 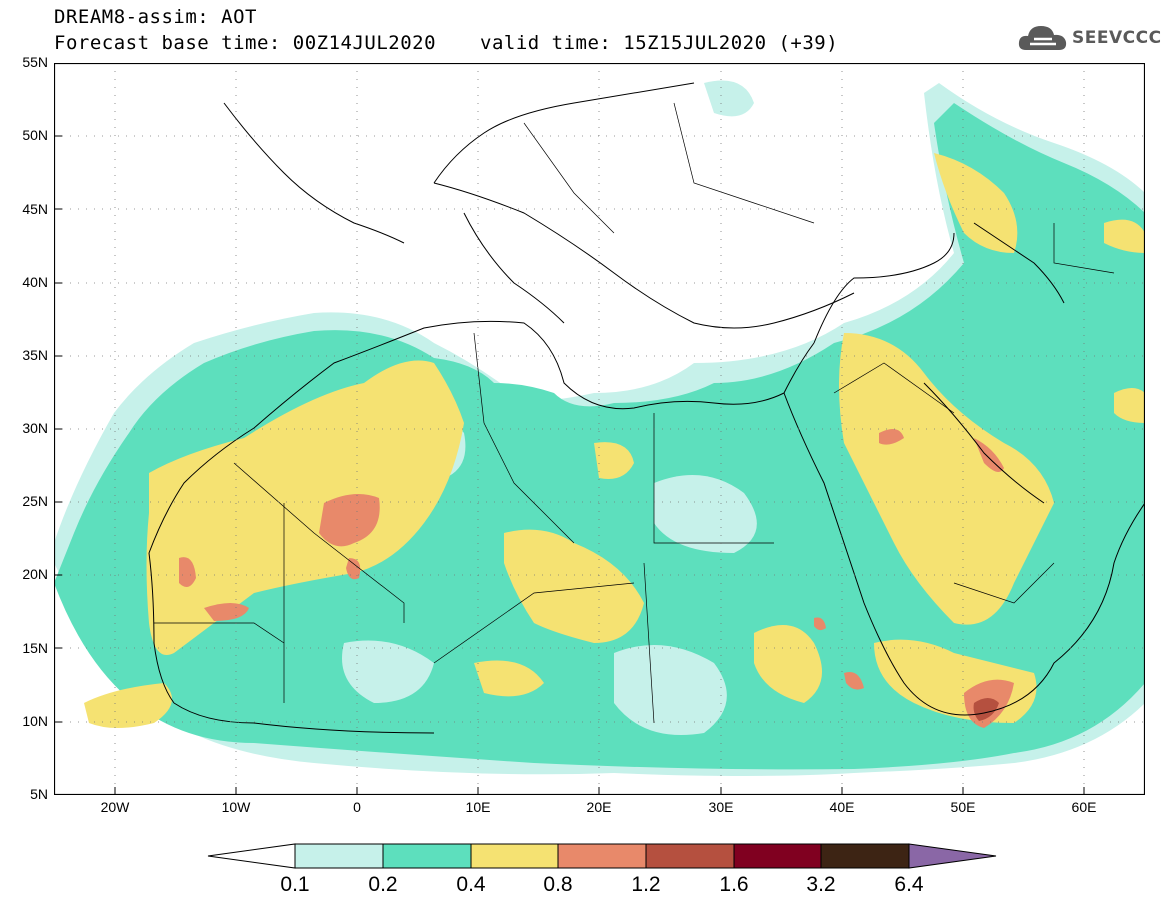 What do you see at coordinates (35, 209) in the screenshot?
I see `lat-label-45n: 45N` at bounding box center [35, 209].